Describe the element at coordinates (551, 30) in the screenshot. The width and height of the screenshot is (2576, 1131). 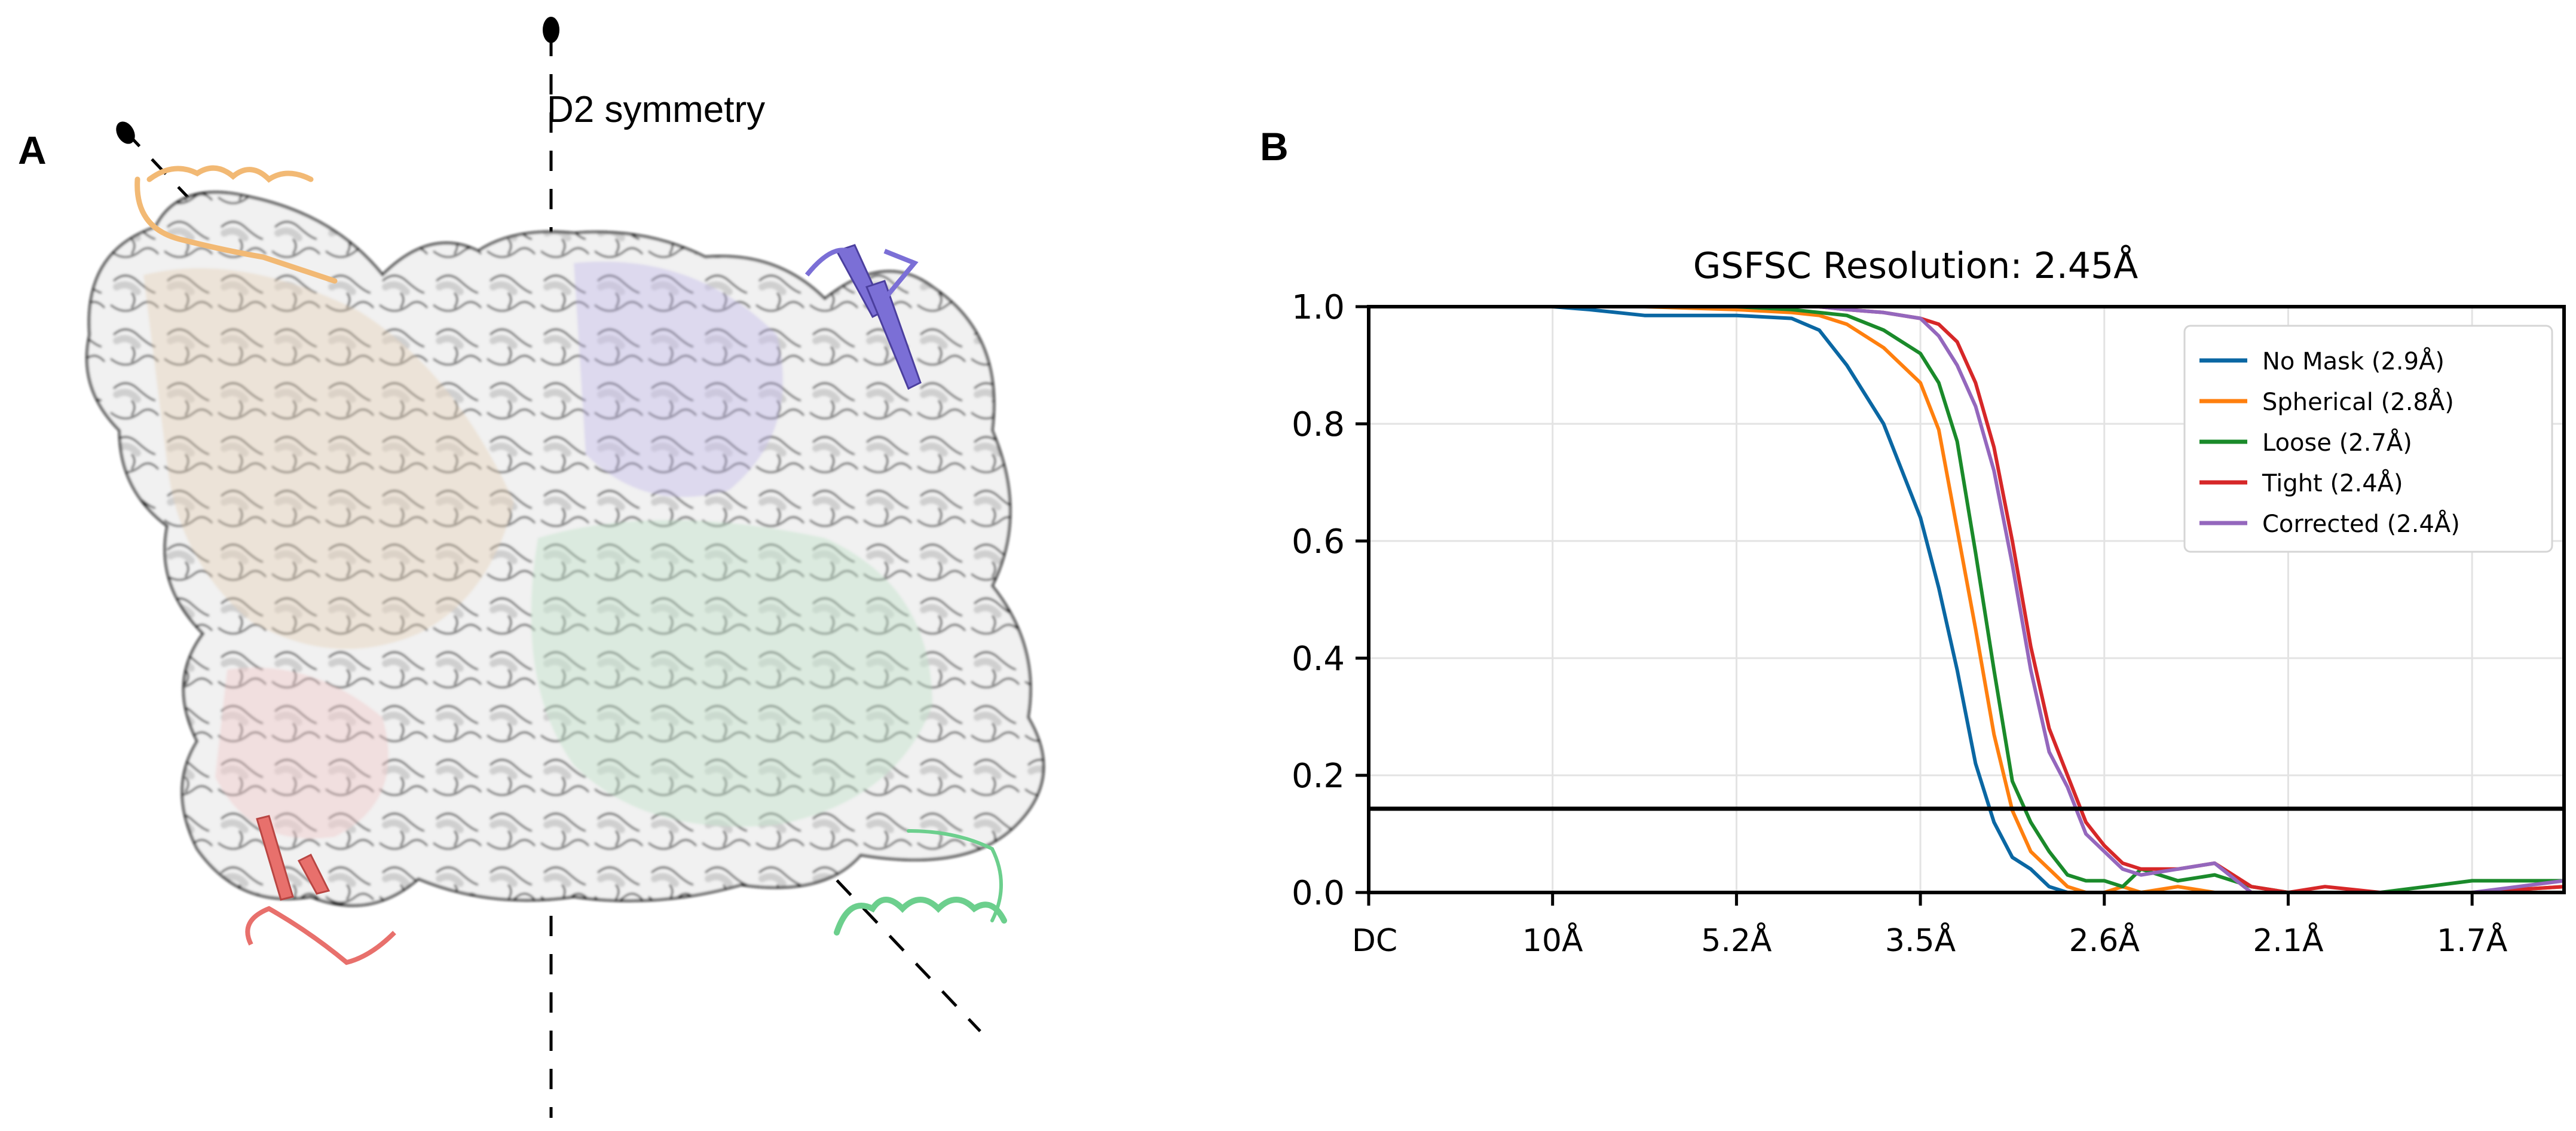
I see `axis-marker-top` at that location.